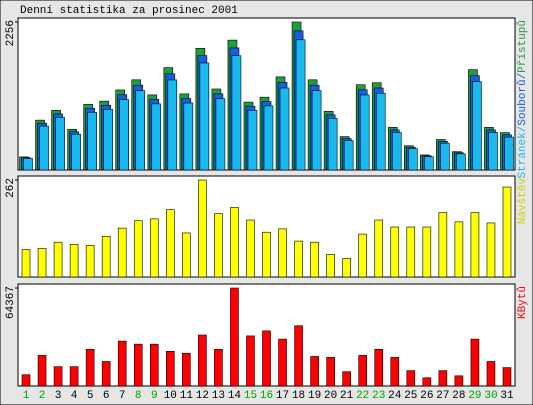  I want to click on chart-title: Denní statistika za prosinec 2001, so click(129, 11).